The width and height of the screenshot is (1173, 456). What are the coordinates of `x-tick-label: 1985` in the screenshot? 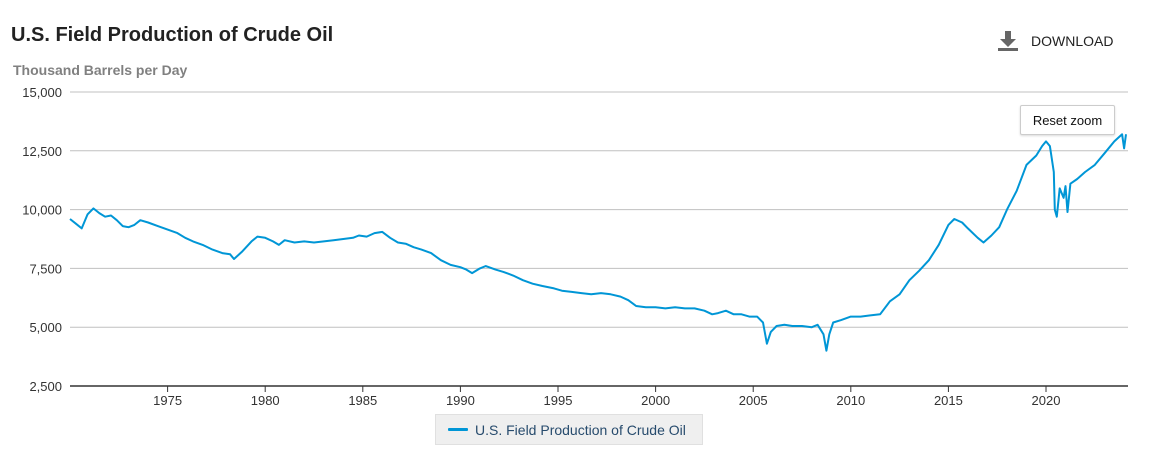 It's located at (362, 400).